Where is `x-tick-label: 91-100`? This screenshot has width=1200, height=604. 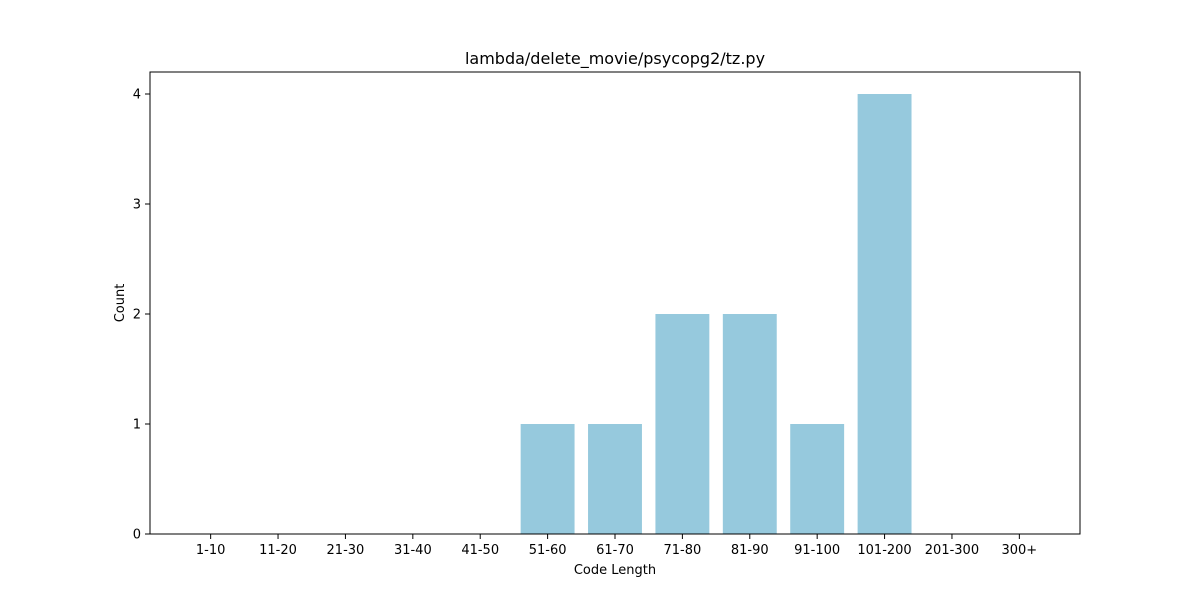
x-tick-label: 91-100 is located at coordinates (817, 550).